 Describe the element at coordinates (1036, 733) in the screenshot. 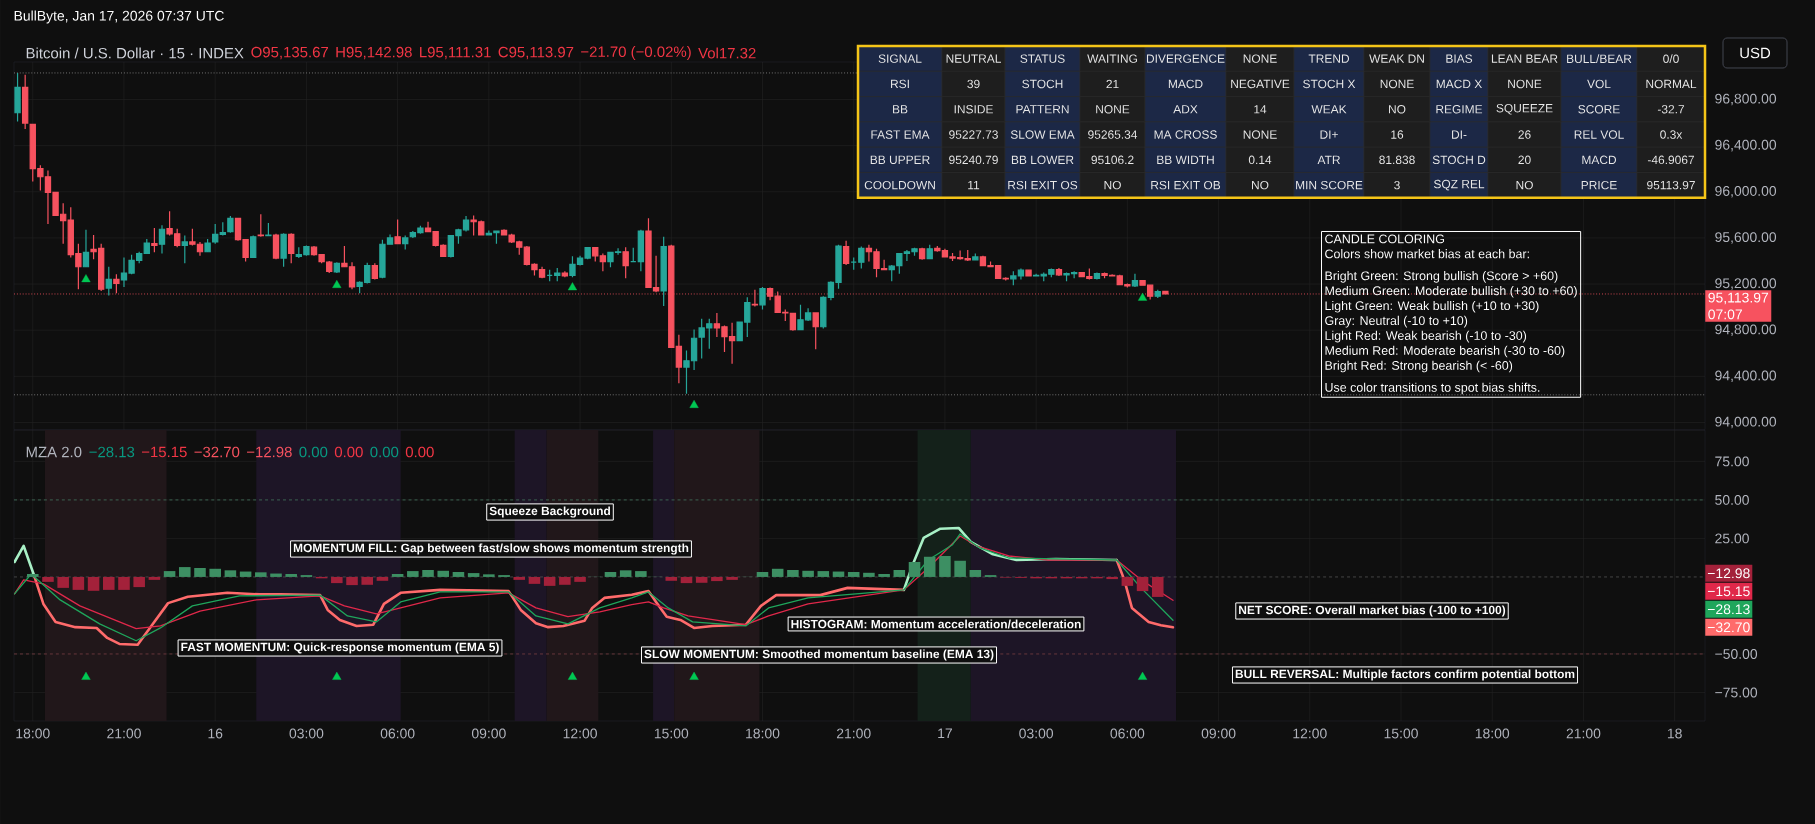

I see `x-tick-label: 03:00` at that location.